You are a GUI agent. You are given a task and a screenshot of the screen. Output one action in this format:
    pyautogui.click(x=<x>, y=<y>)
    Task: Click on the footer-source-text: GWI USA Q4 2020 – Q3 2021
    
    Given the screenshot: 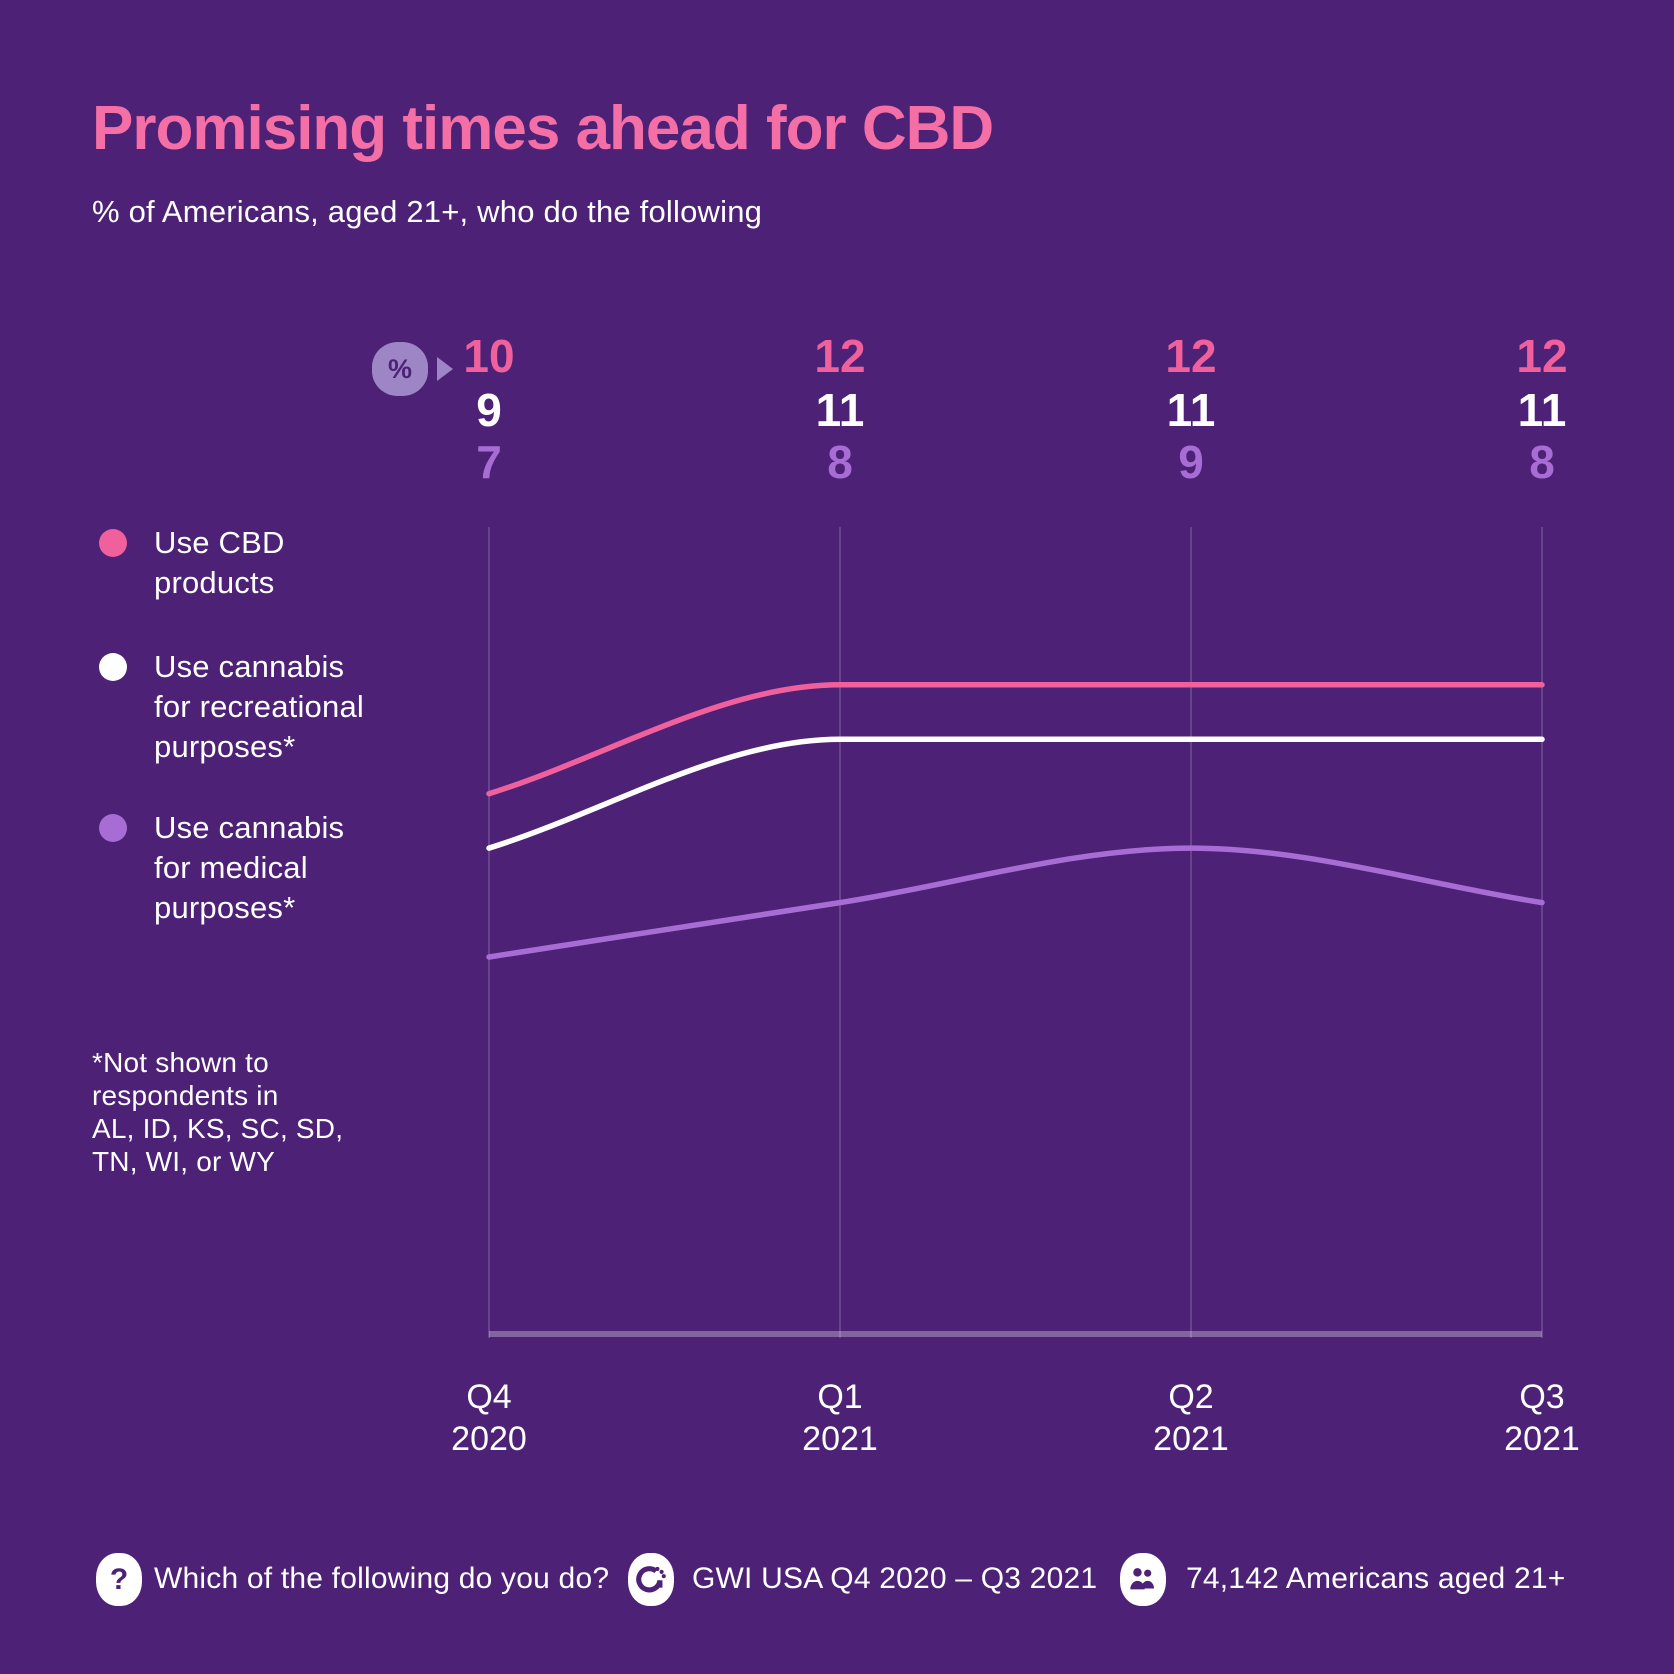 What is the action you would take?
    pyautogui.click(x=895, y=1578)
    